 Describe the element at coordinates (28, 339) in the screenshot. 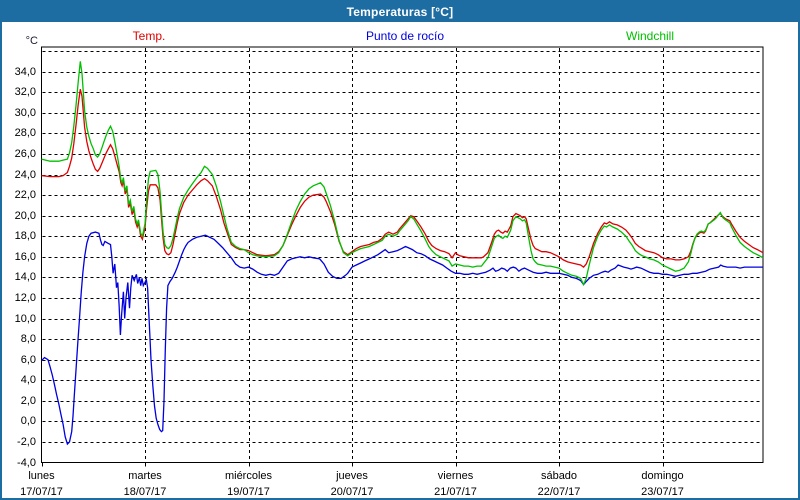

I see `y-axis-label: 8,0` at that location.